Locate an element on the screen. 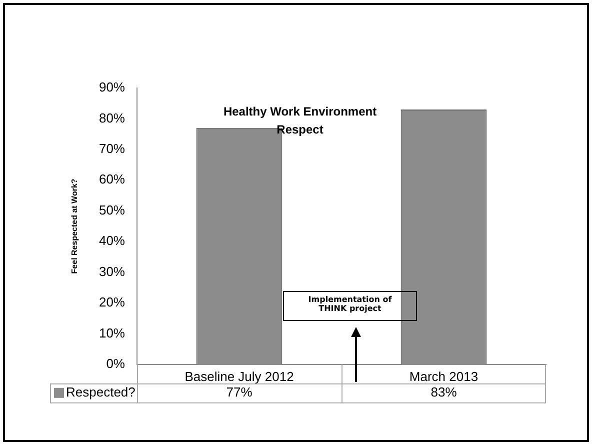 The width and height of the screenshot is (592, 445). y-tick-label: 0% is located at coordinates (116, 363).